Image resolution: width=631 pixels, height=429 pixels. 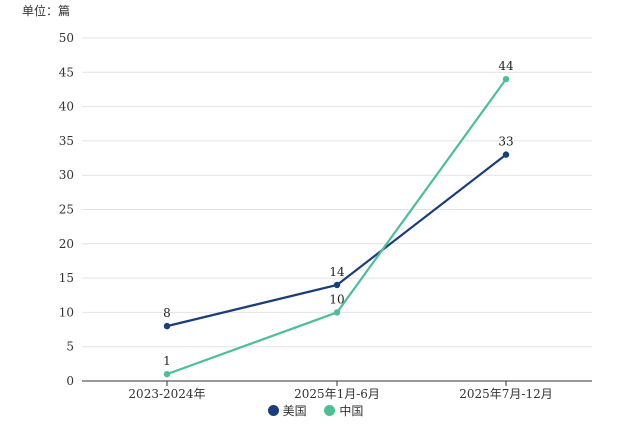 I want to click on y-tick-label-15: 15, so click(x=66, y=278).